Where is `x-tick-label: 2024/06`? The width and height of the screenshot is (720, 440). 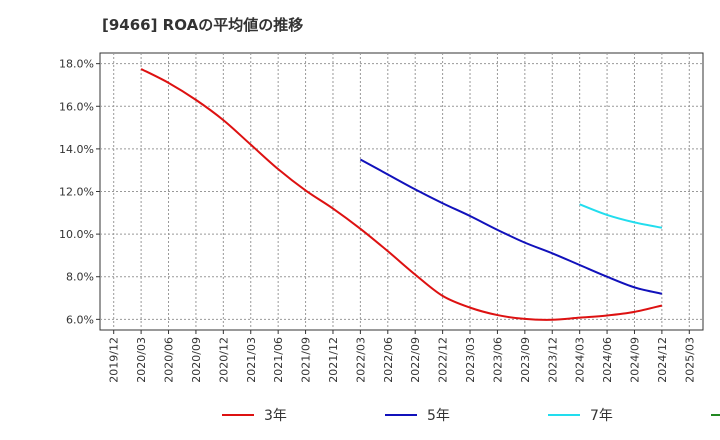 x-tick-label: 2024/06 is located at coordinates (607, 360).